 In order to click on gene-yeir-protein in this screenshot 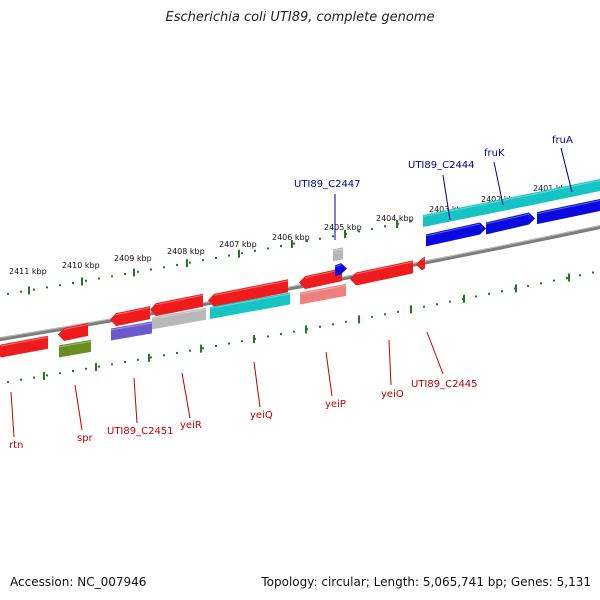, I will do `click(179, 318)`.